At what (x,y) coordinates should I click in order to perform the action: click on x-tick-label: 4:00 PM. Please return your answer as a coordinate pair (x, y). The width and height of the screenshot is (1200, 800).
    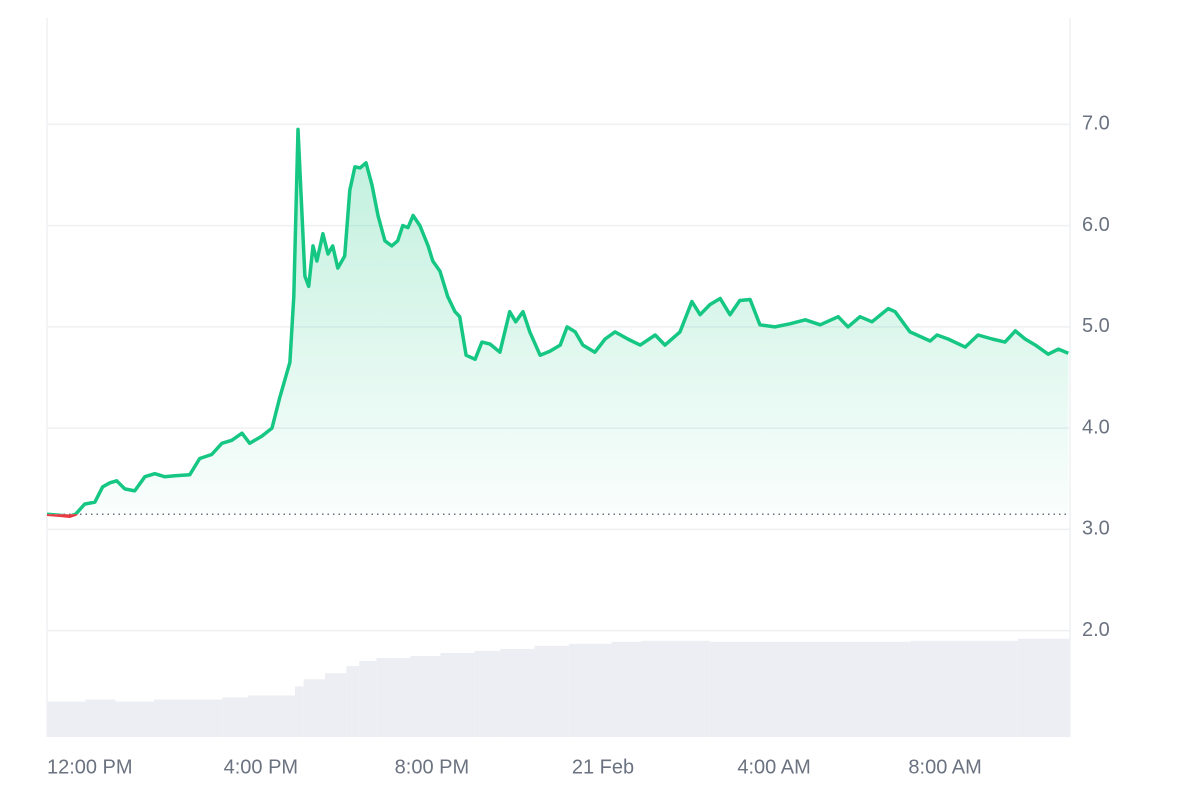
    Looking at the image, I should click on (261, 767).